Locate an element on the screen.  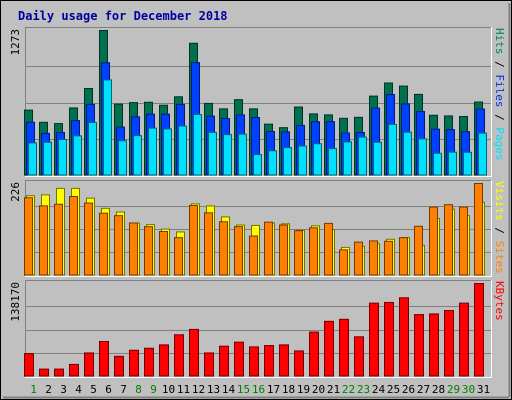
x-tick-label-19: 19 is located at coordinates (303, 389).